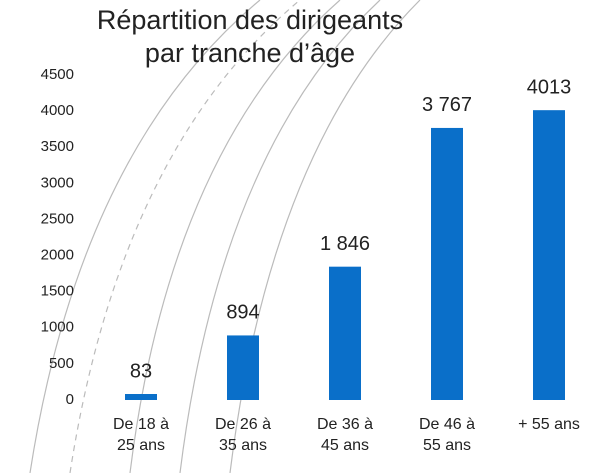  Describe the element at coordinates (57, 146) in the screenshot. I see `y-tick-label: 3500` at that location.